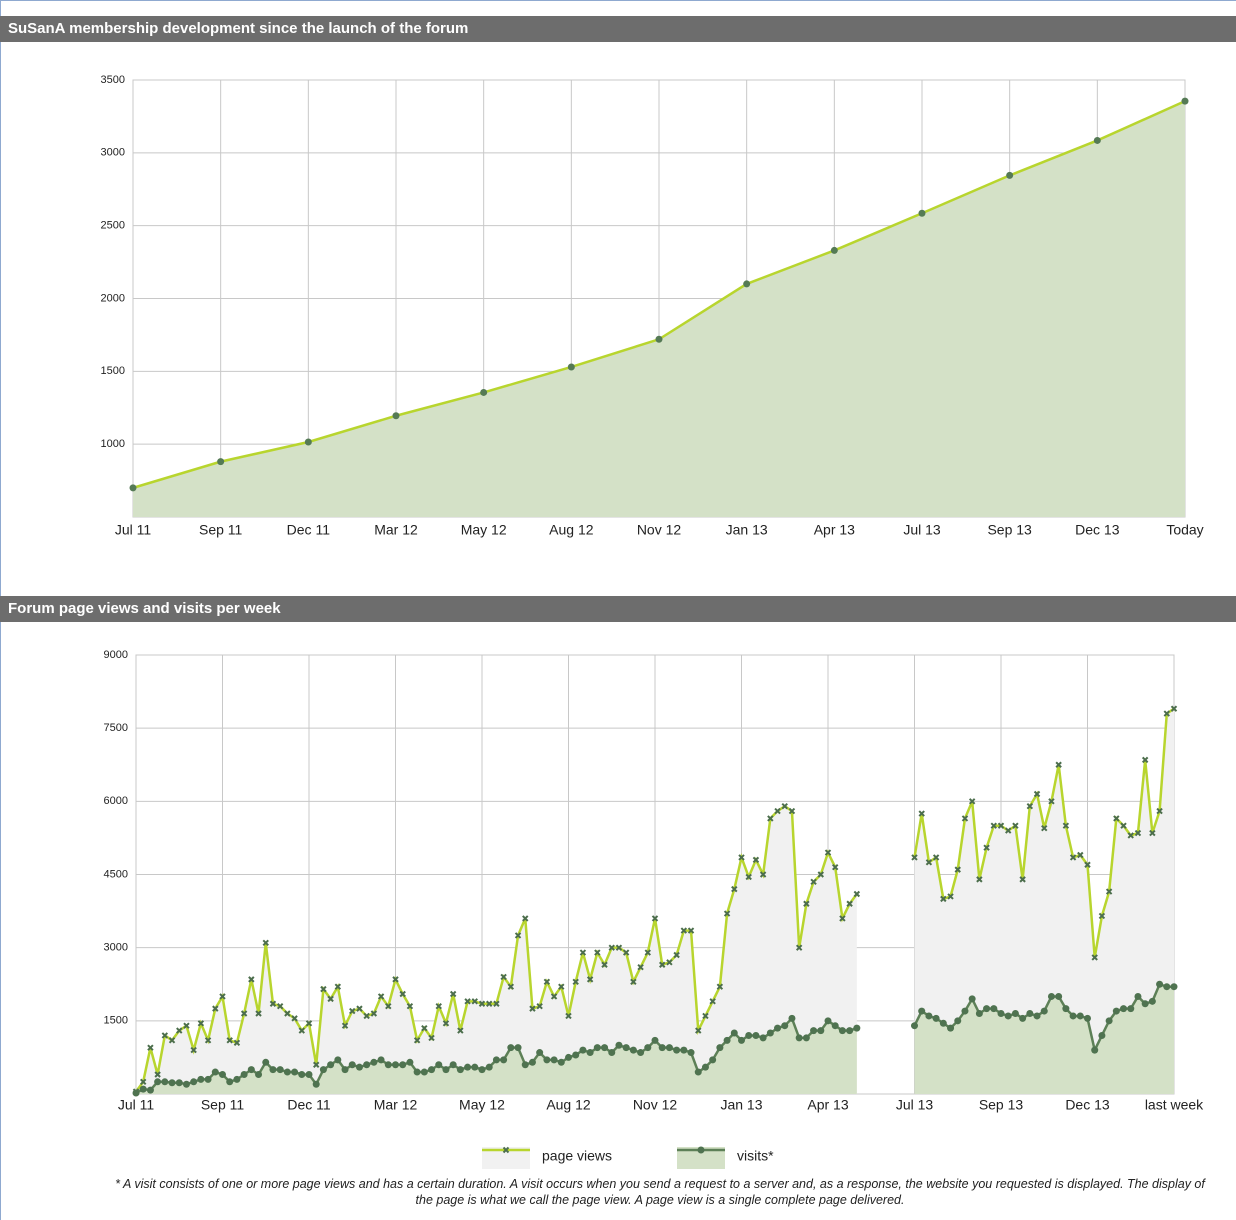 This screenshot has height=1220, width=1236. I want to click on legend-swatch, so click(701, 1158).